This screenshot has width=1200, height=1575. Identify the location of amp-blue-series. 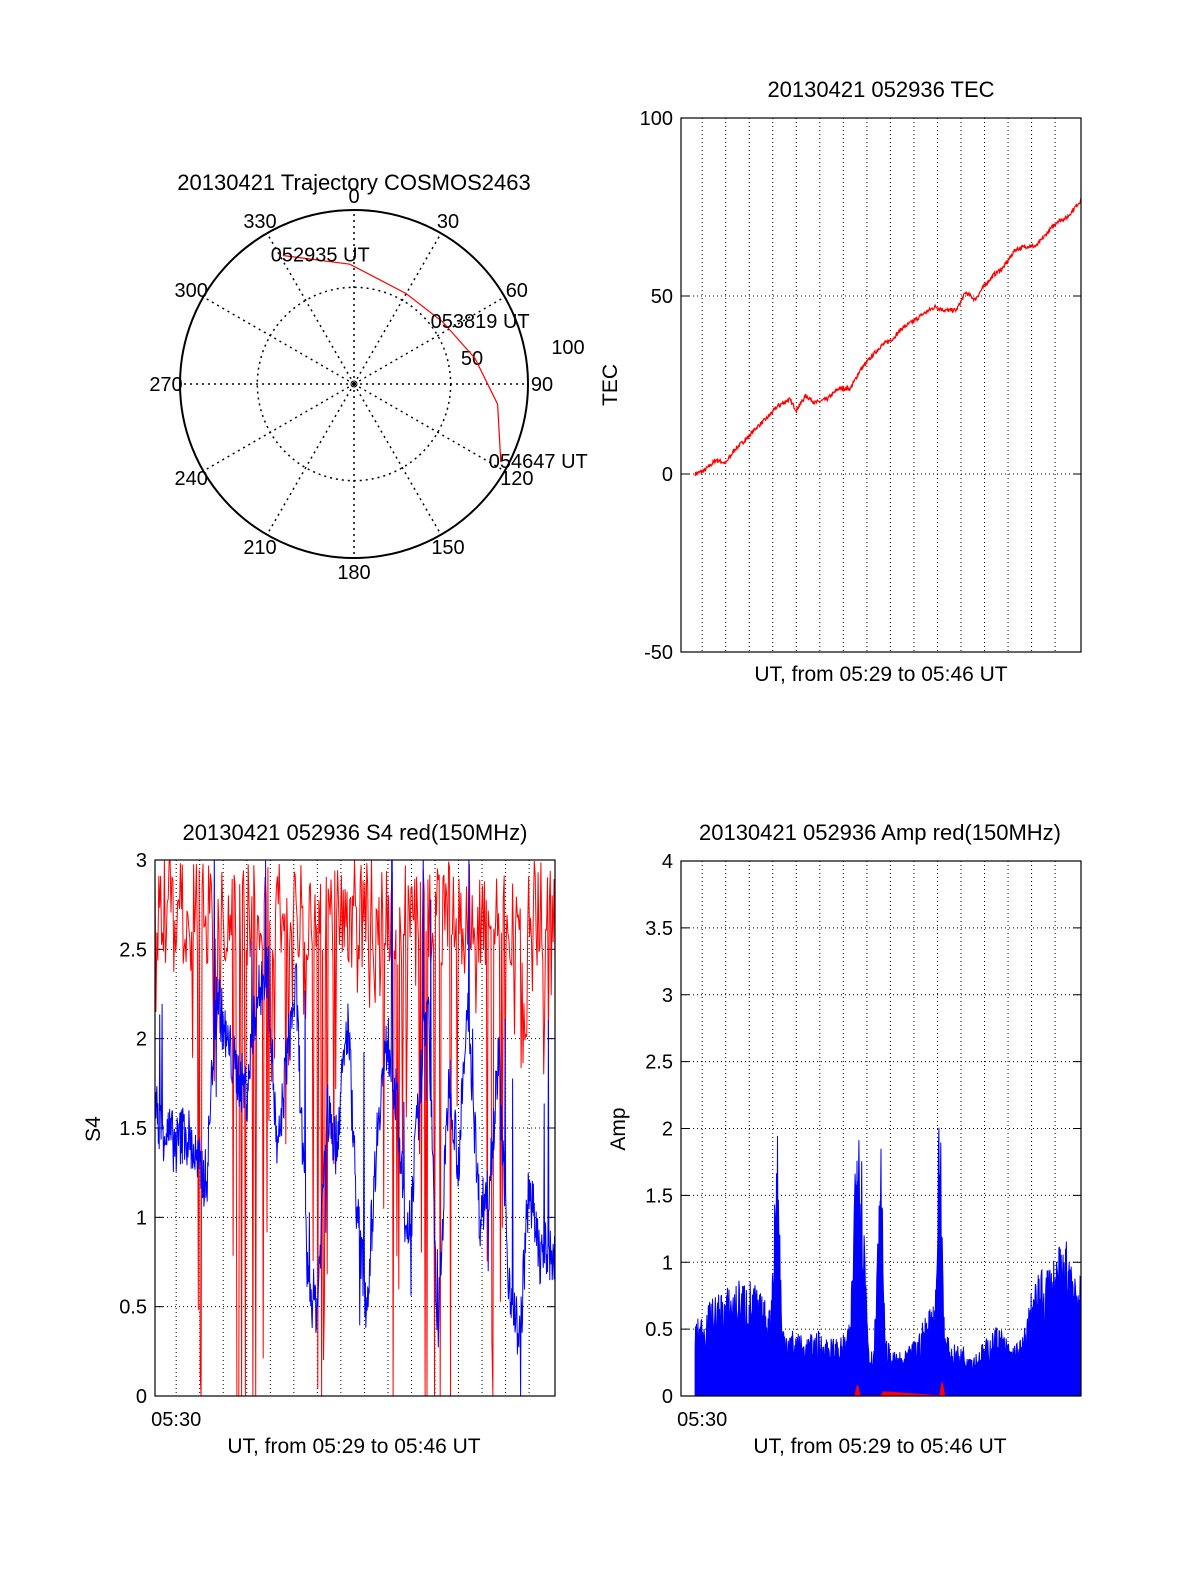
(887, 1261).